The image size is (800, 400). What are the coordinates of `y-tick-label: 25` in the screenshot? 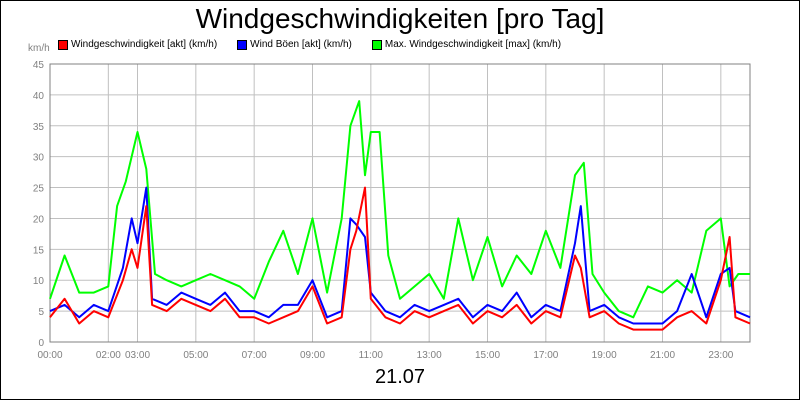 It's located at (39, 189).